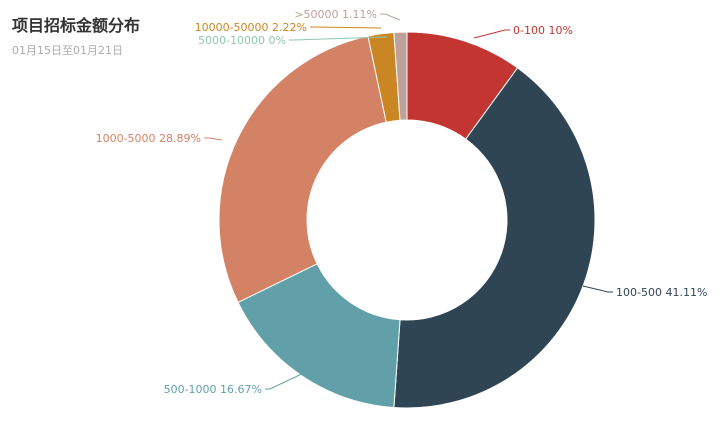  I want to click on slice-100-500-leader-line, so click(597, 289).